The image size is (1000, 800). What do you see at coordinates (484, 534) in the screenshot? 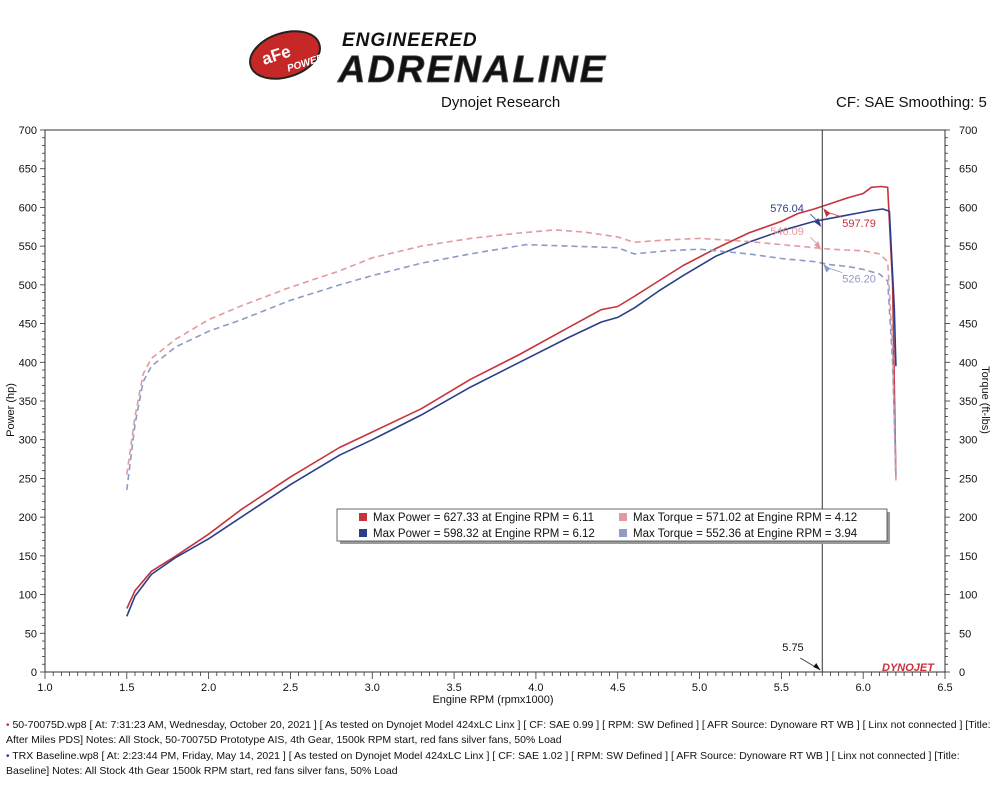
I see `legend-entry: Max Power = 598.32 at Engine RPM = 6.12` at bounding box center [484, 534].